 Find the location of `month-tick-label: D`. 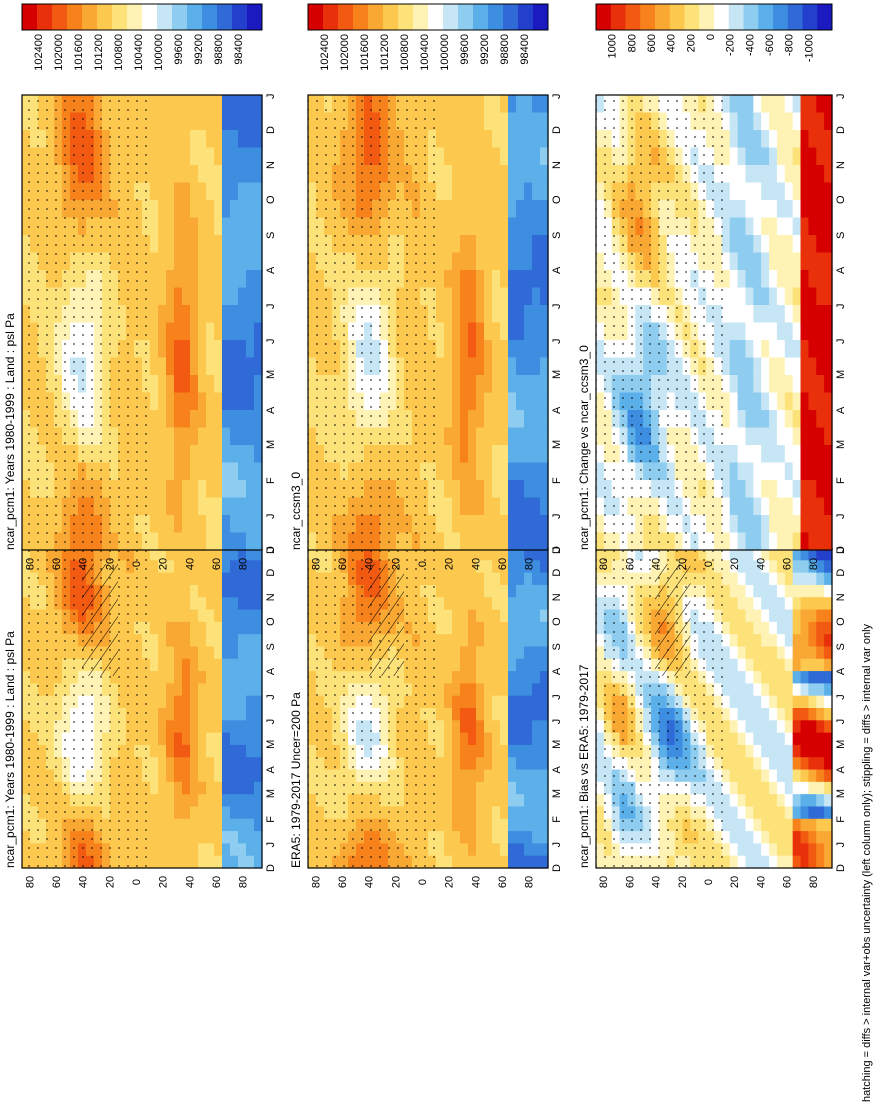

month-tick-label: D is located at coordinates (271, 573).